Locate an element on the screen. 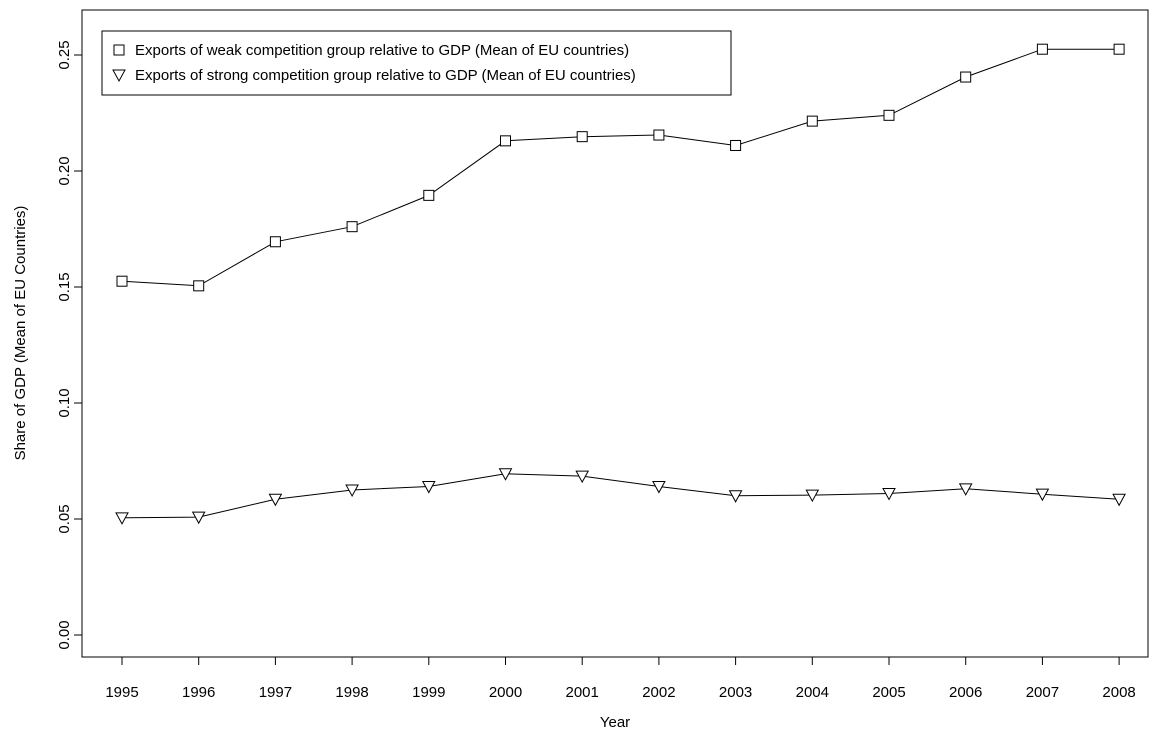  y-tick-label: 0.05 is located at coordinates (64, 518).